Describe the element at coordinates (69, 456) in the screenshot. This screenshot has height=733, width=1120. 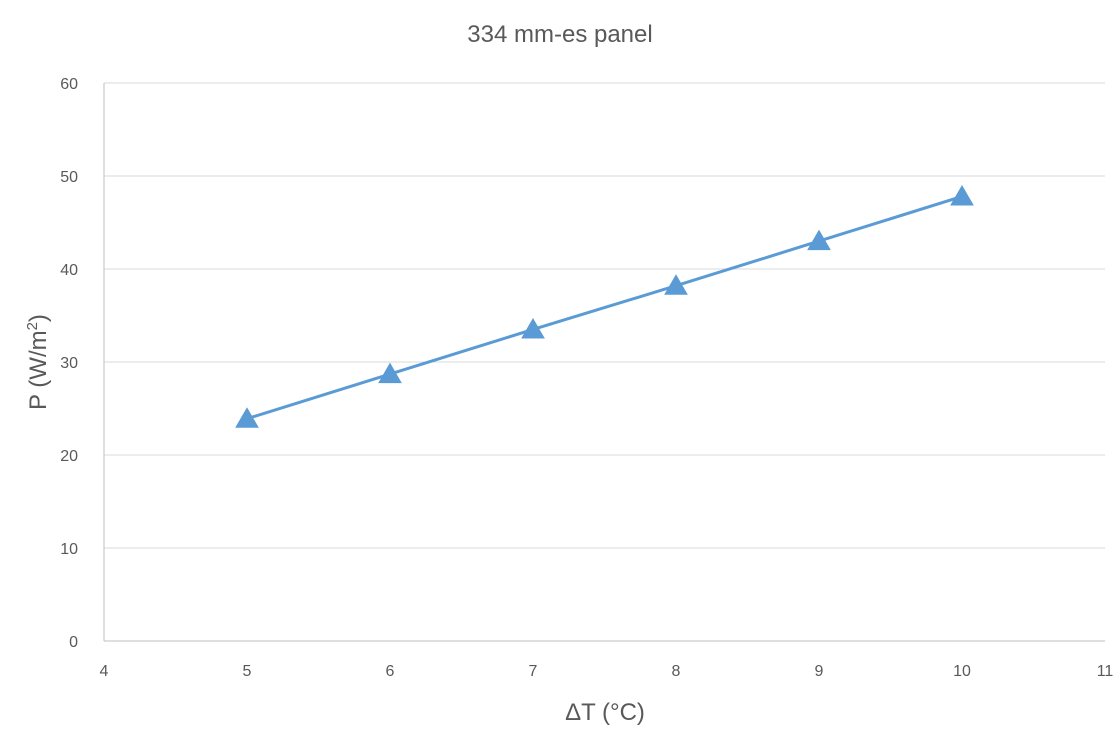
I see `y-tick-label: 20` at that location.